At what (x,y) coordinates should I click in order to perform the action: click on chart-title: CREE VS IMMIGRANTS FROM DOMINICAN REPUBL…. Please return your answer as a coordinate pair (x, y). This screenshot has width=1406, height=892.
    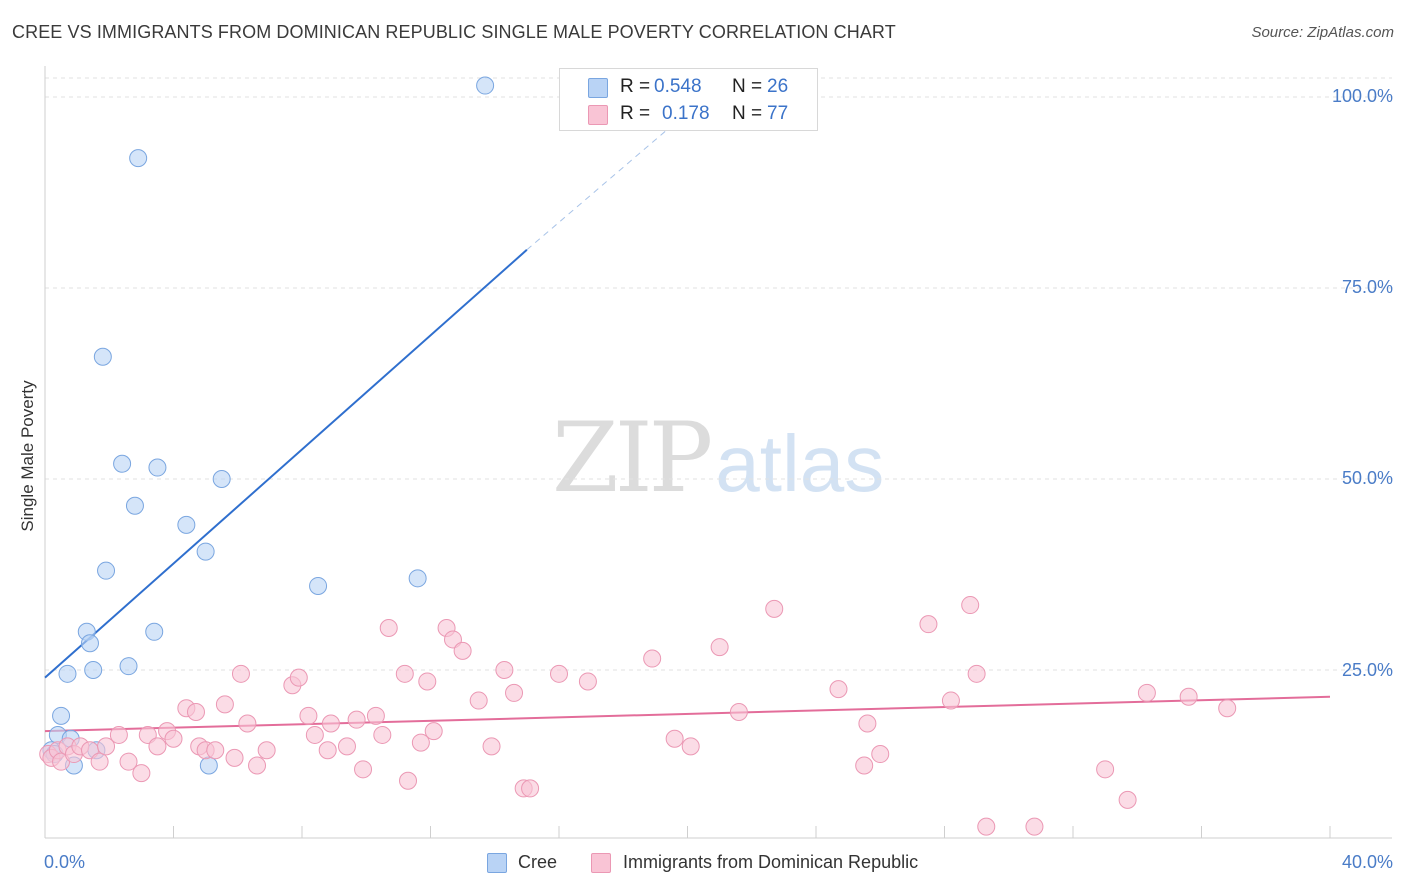
    Looking at the image, I should click on (454, 32).